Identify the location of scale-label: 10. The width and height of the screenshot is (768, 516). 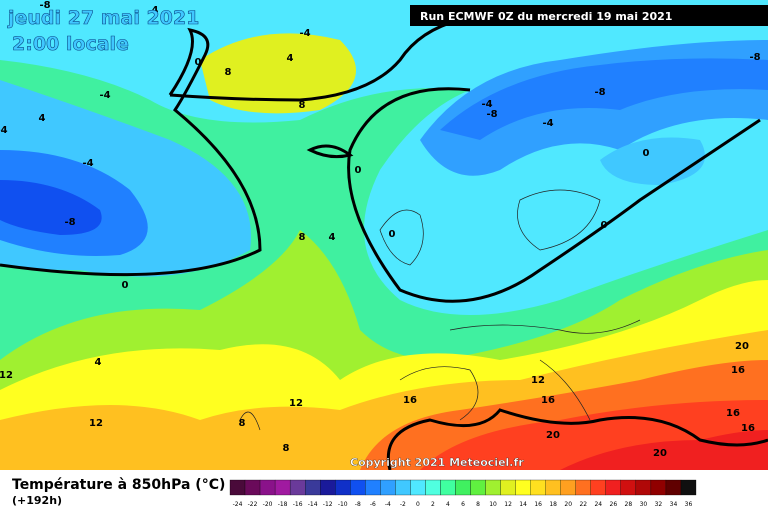
(493, 504).